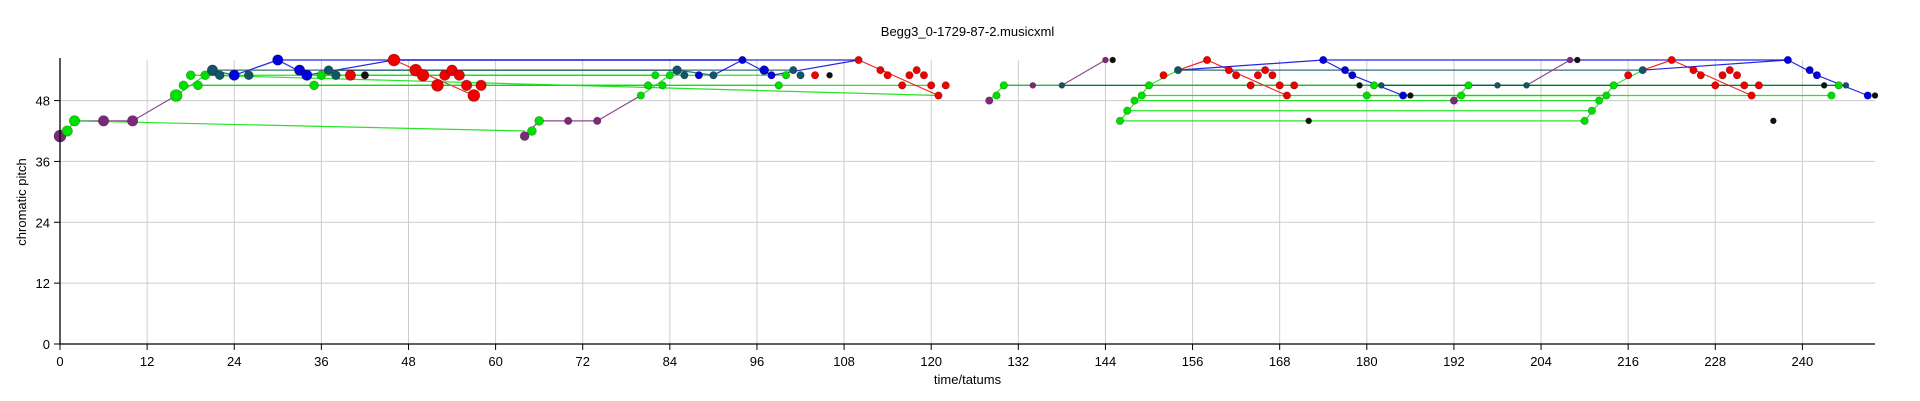 The height and width of the screenshot is (401, 1920). What do you see at coordinates (1018, 361) in the screenshot?
I see `x-tick-label: 132` at bounding box center [1018, 361].